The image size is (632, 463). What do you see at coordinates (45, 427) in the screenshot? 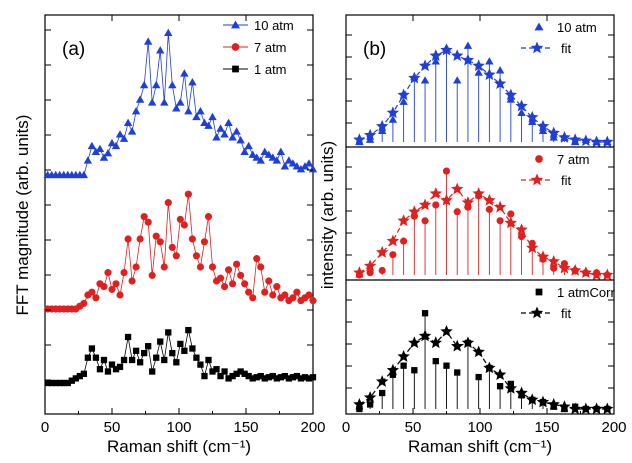
I see `x-tick-label: 0` at bounding box center [45, 427].